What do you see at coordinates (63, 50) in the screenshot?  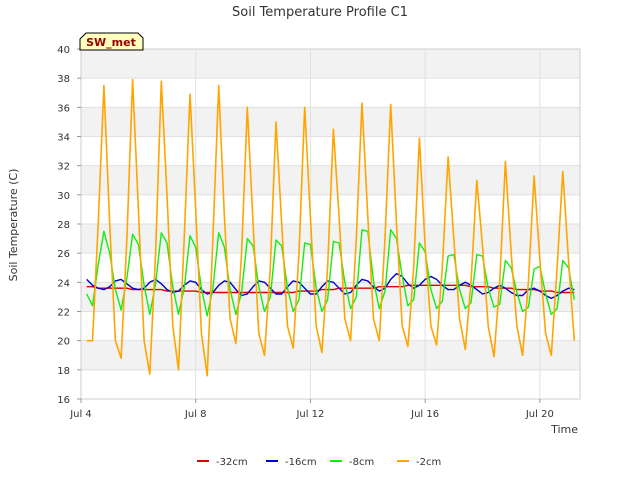 I see `y-tick-label: 40` at bounding box center [63, 50].